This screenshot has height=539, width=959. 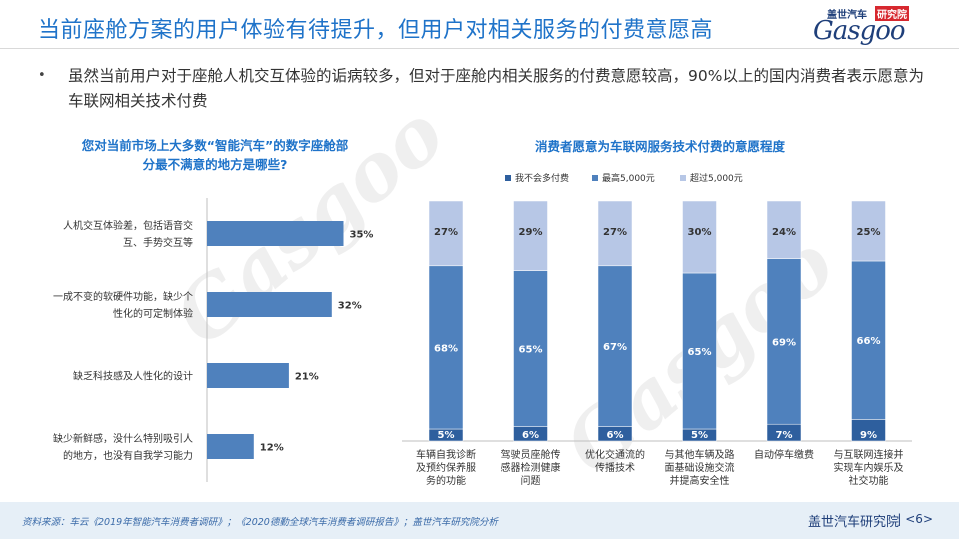 I want to click on left-category-label: 缺乏科技感及人性化的设计, so click(x=133, y=376).